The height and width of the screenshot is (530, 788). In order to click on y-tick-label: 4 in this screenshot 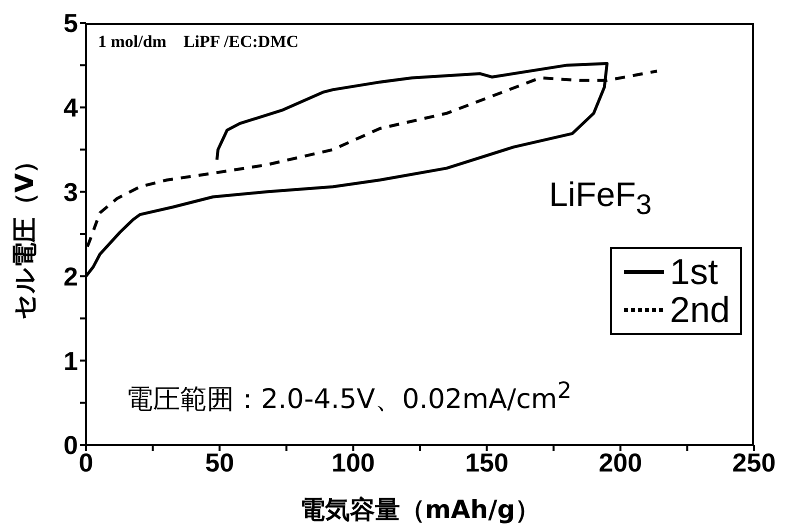, I will do `click(71, 107)`.